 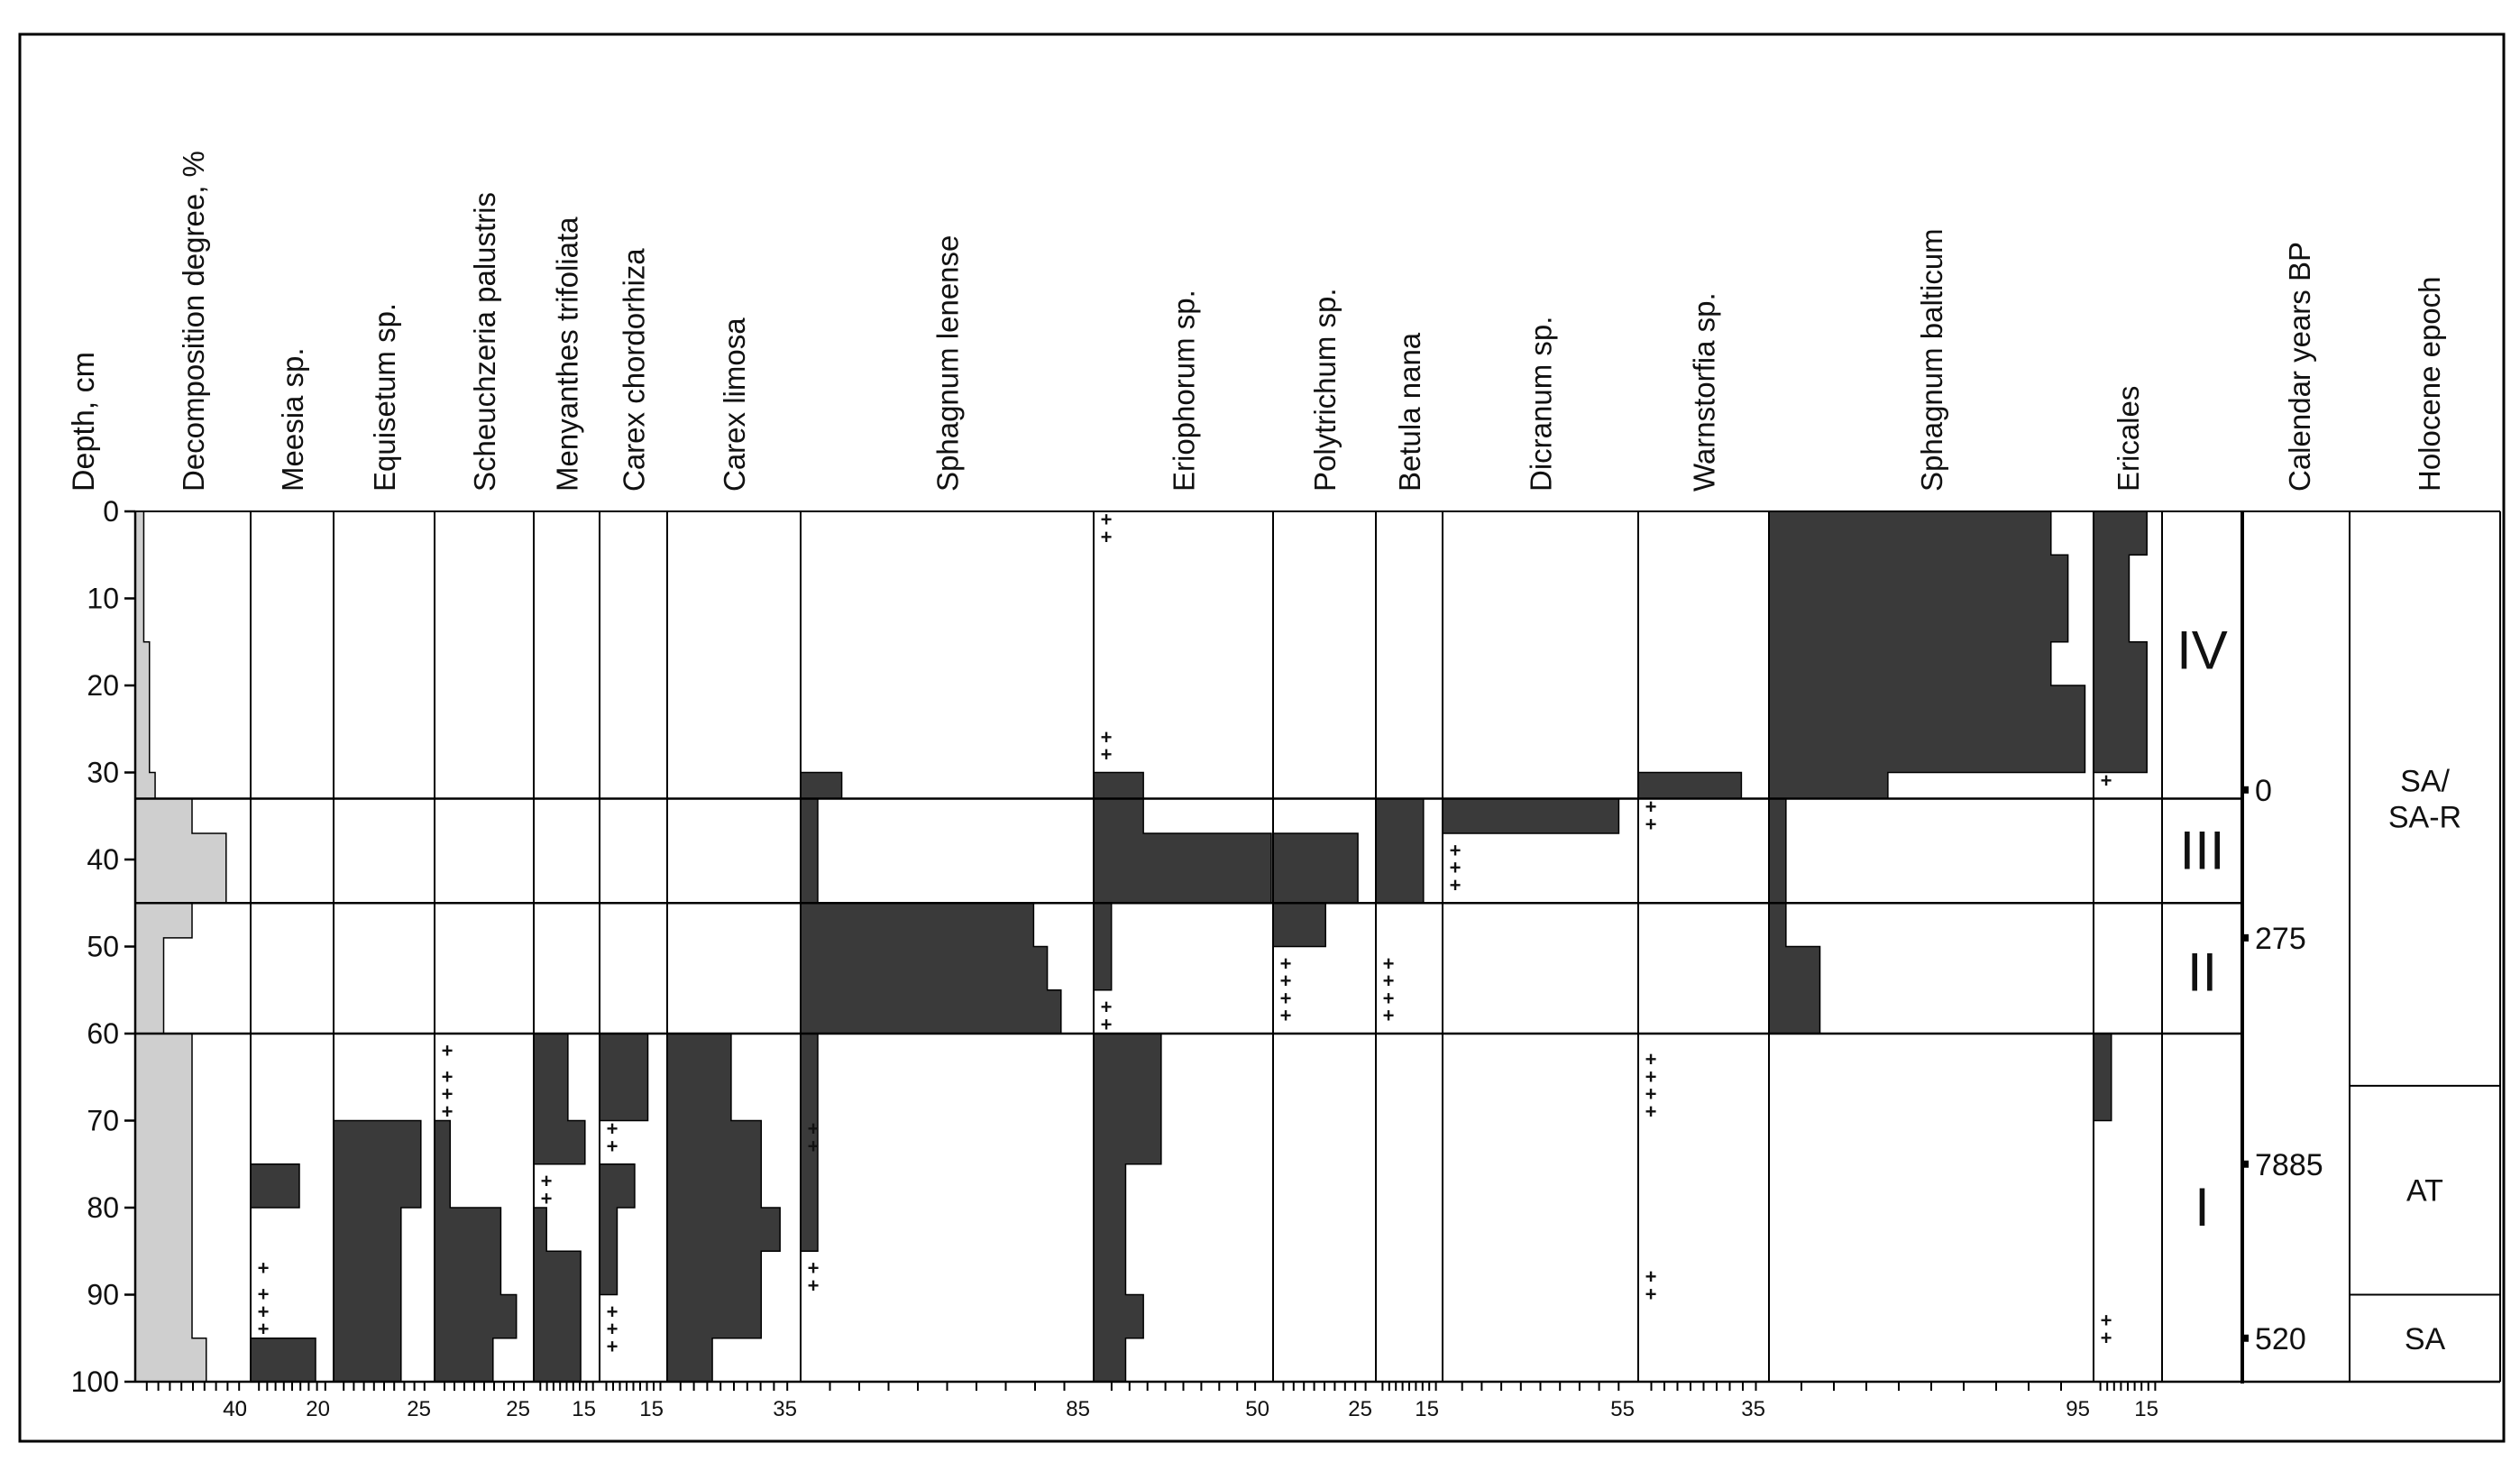 I want to click on depth-tick-label: 20, so click(x=103, y=685).